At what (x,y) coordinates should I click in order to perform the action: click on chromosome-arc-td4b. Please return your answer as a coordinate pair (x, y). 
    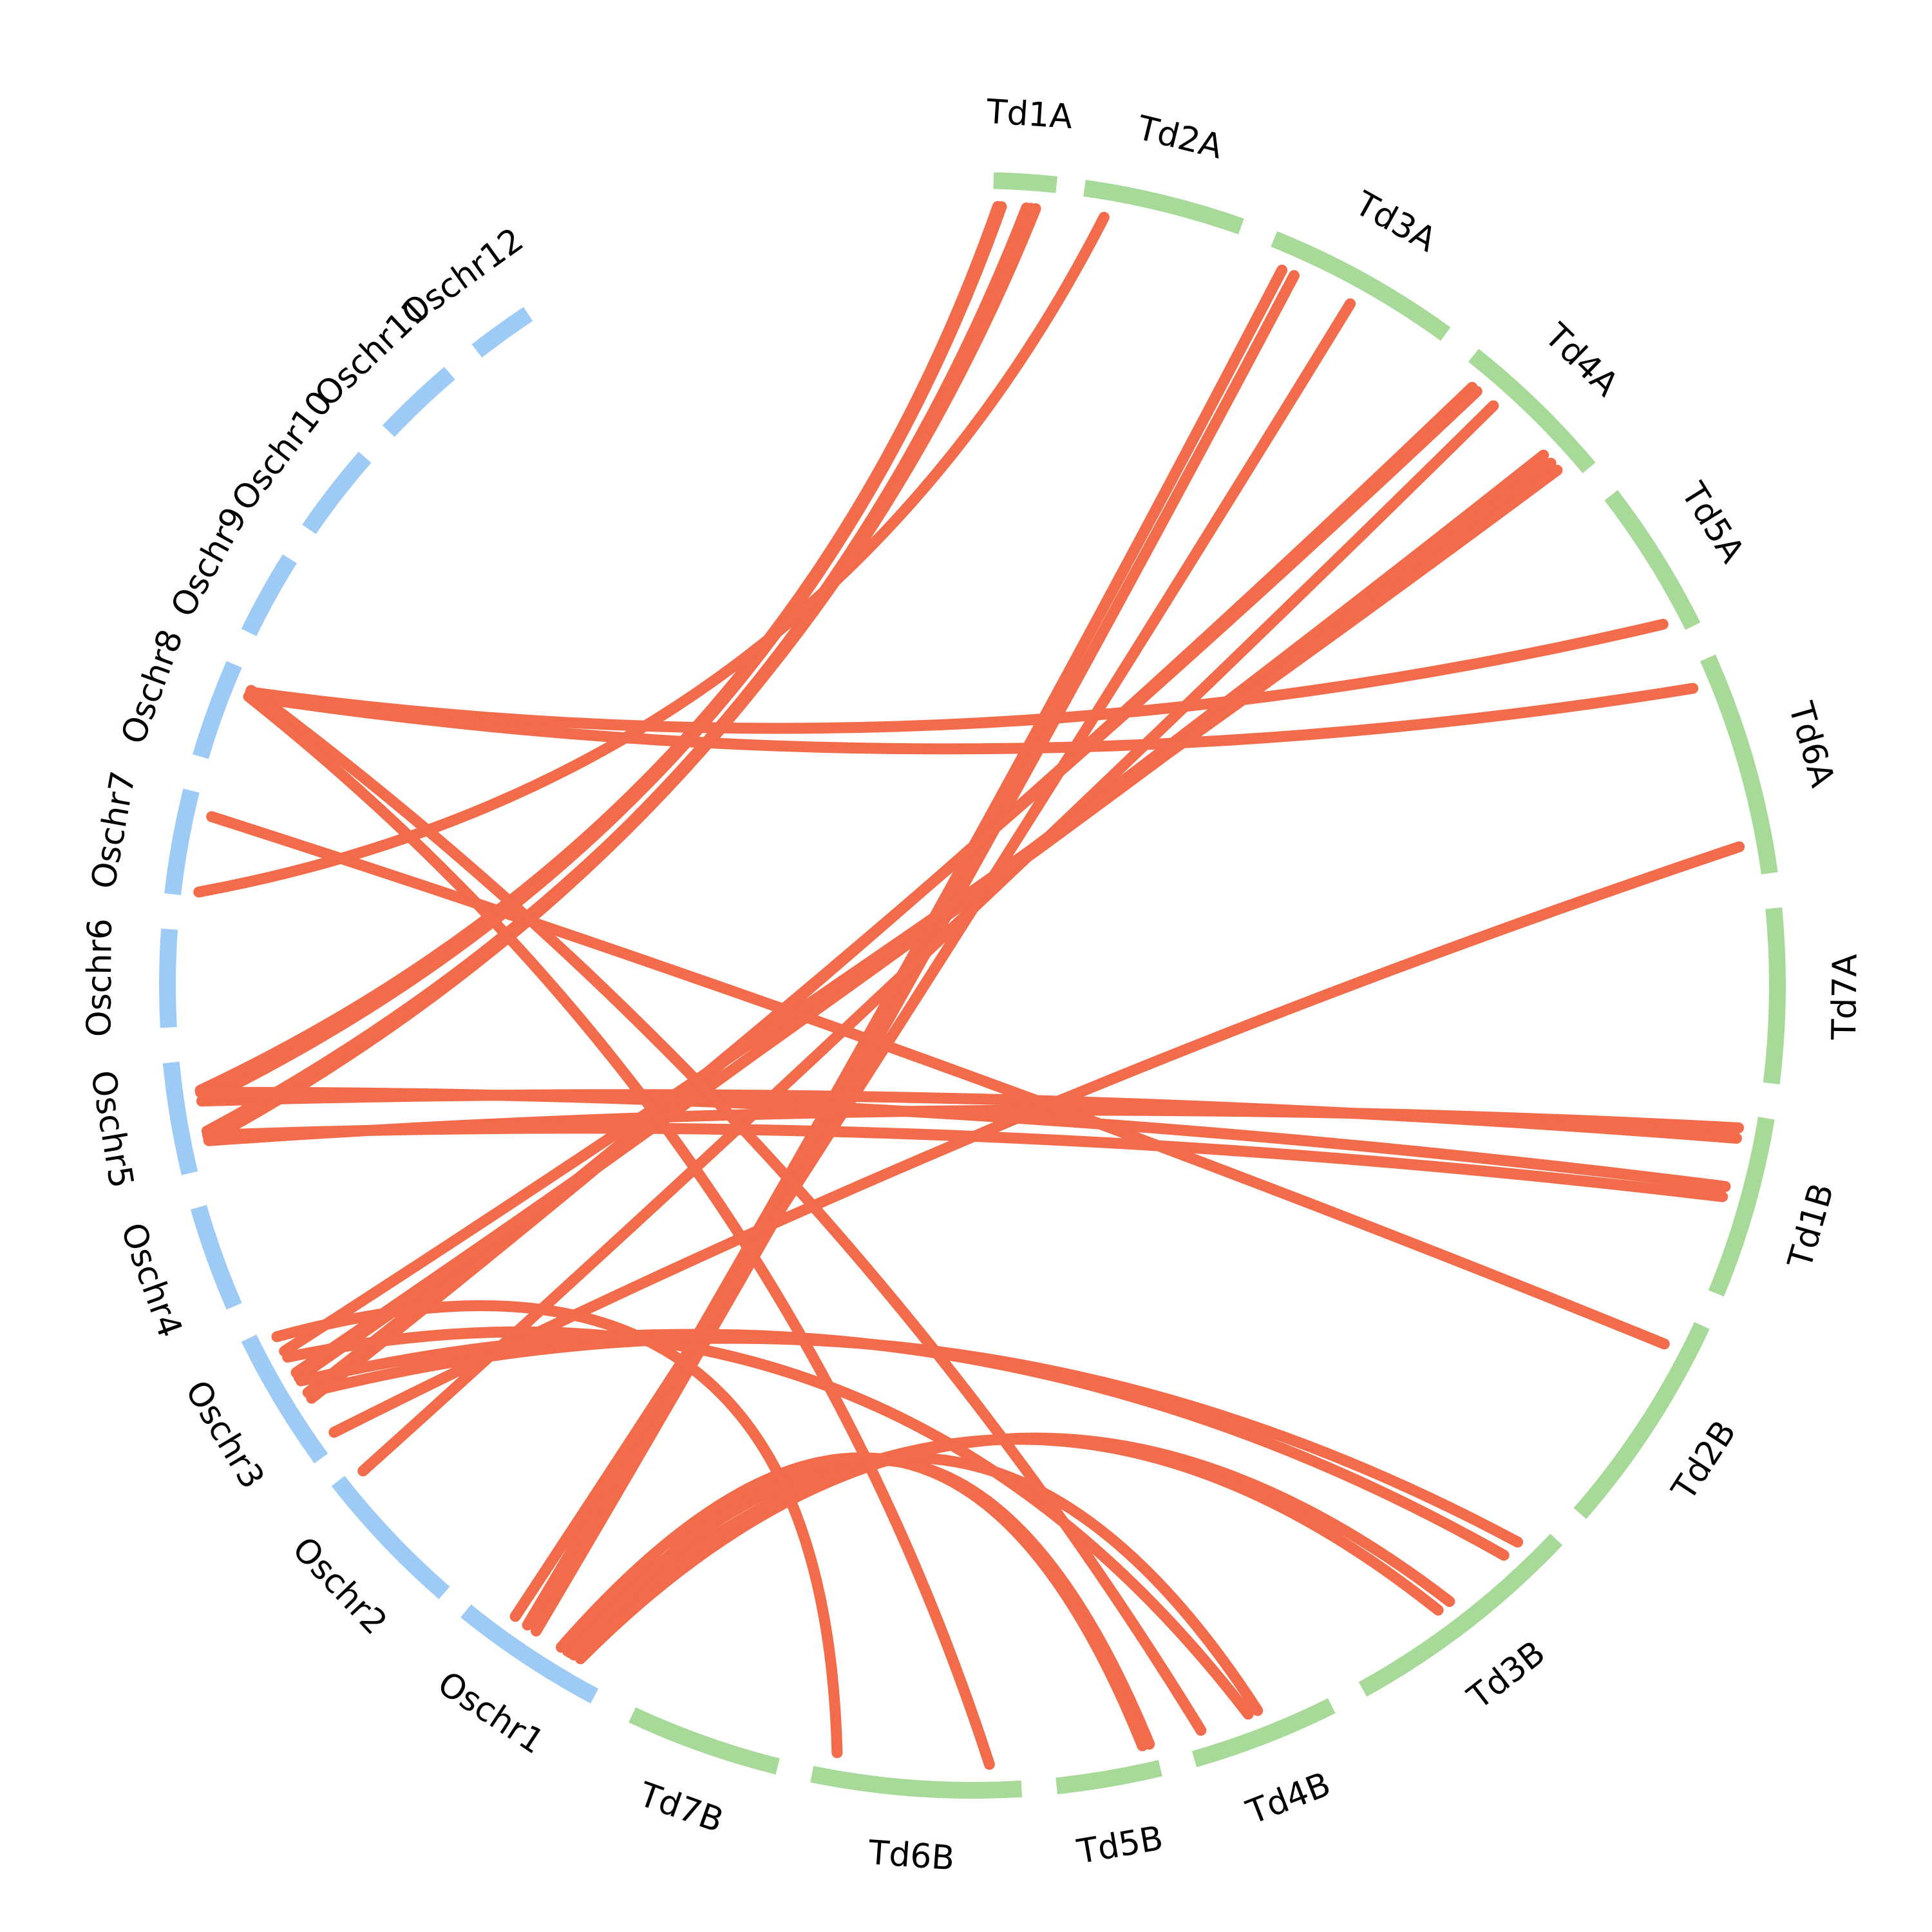
    Looking at the image, I should click on (1263, 1733).